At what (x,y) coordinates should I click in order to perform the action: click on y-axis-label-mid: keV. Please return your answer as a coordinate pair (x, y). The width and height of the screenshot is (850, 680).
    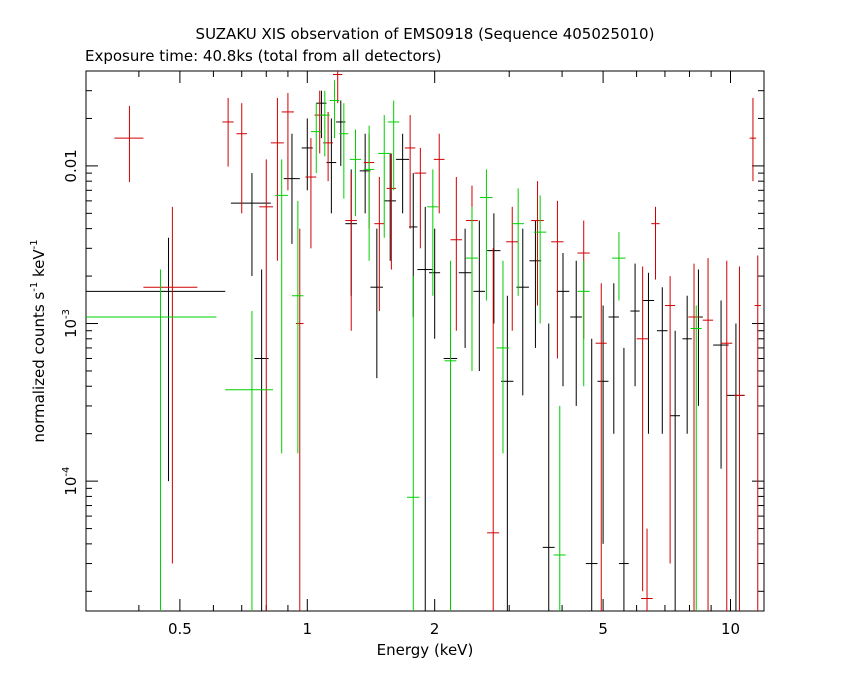
    Looking at the image, I should click on (39, 265).